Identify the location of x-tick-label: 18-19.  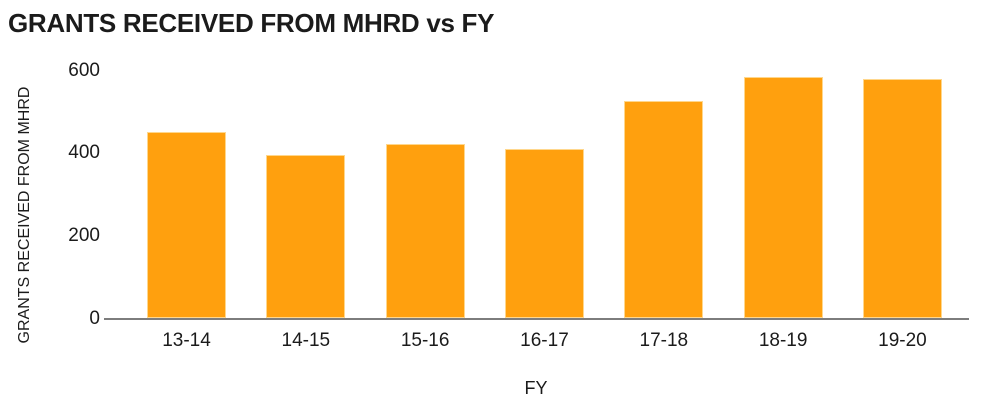
(783, 340).